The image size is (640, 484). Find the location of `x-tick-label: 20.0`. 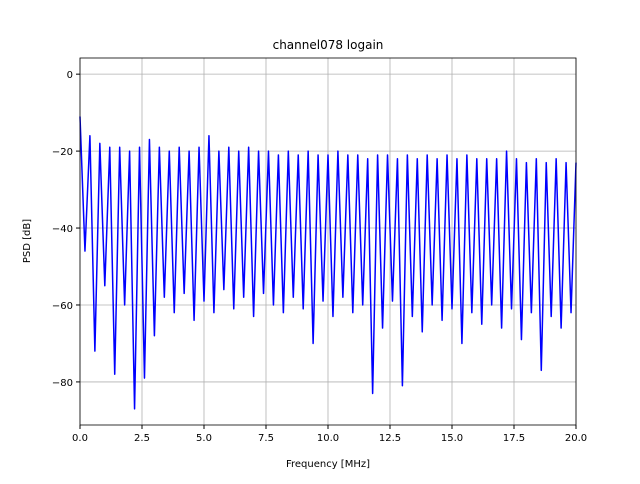

x-tick-label: 20.0 is located at coordinates (576, 438).